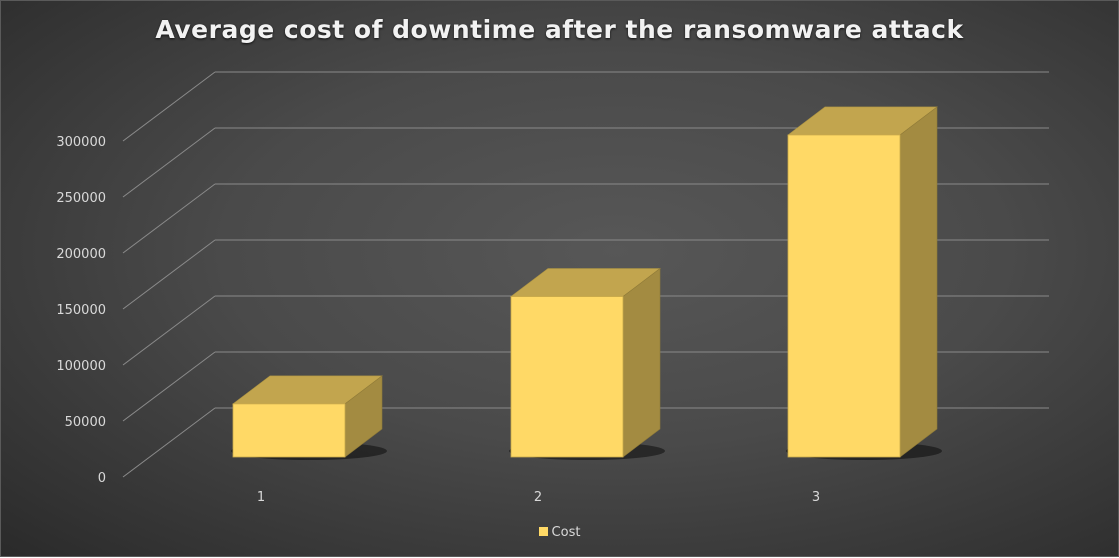 Image resolution: width=1119 pixels, height=558 pixels. What do you see at coordinates (566, 532) in the screenshot?
I see `legend-label: Cost` at bounding box center [566, 532].